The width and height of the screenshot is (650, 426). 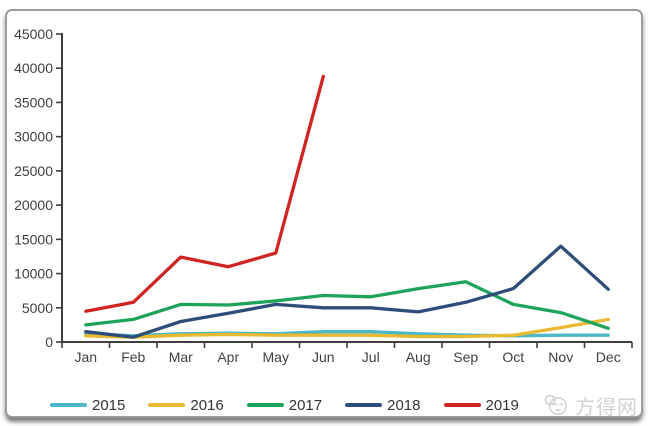 I want to click on y-axis-label: 10000, so click(x=33, y=274).